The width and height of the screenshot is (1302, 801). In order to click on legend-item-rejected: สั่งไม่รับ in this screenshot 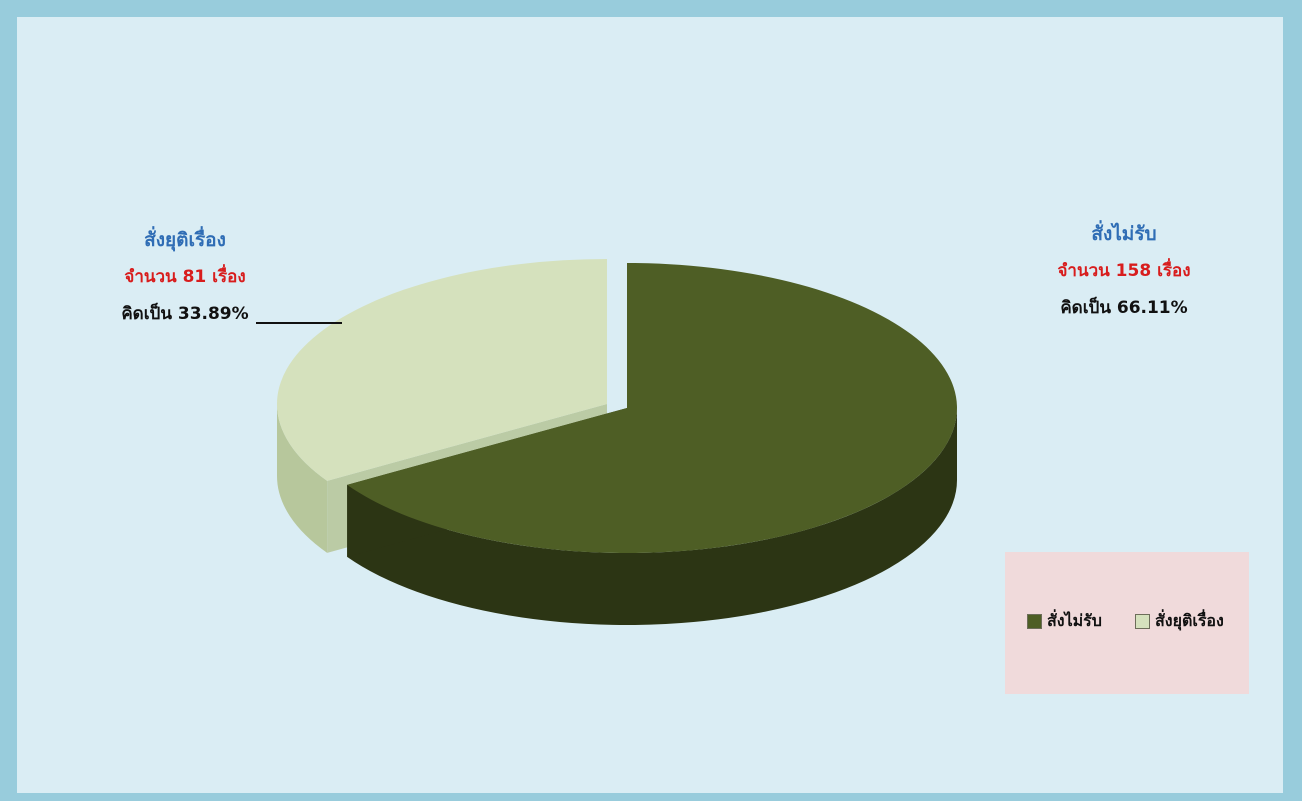, I will do `click(1064, 621)`.